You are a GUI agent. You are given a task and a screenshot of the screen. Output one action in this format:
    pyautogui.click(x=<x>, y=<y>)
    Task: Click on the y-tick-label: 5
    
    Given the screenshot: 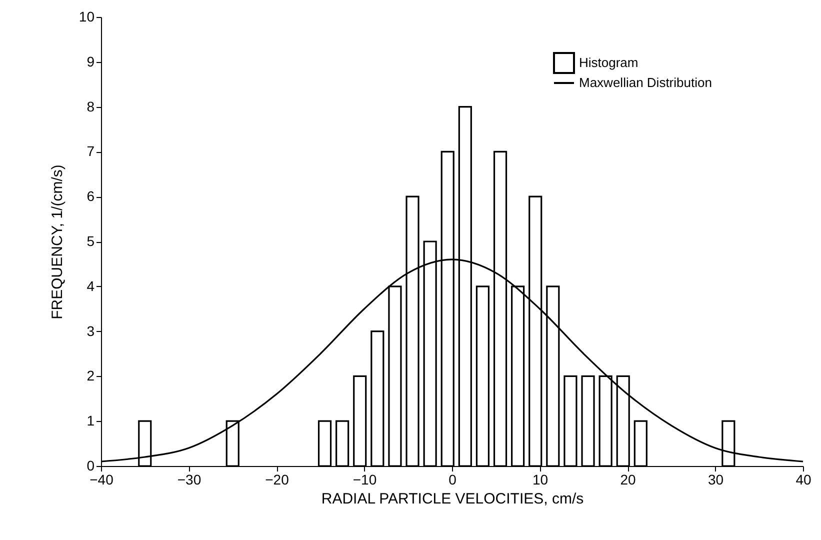 What is the action you would take?
    pyautogui.click(x=90, y=241)
    